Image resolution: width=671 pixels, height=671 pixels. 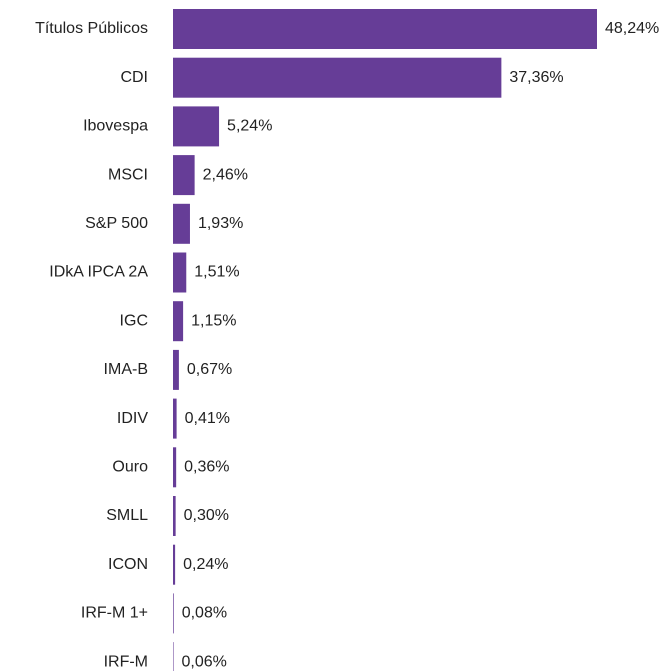 I want to click on value-label: 37,36%, so click(x=536, y=77).